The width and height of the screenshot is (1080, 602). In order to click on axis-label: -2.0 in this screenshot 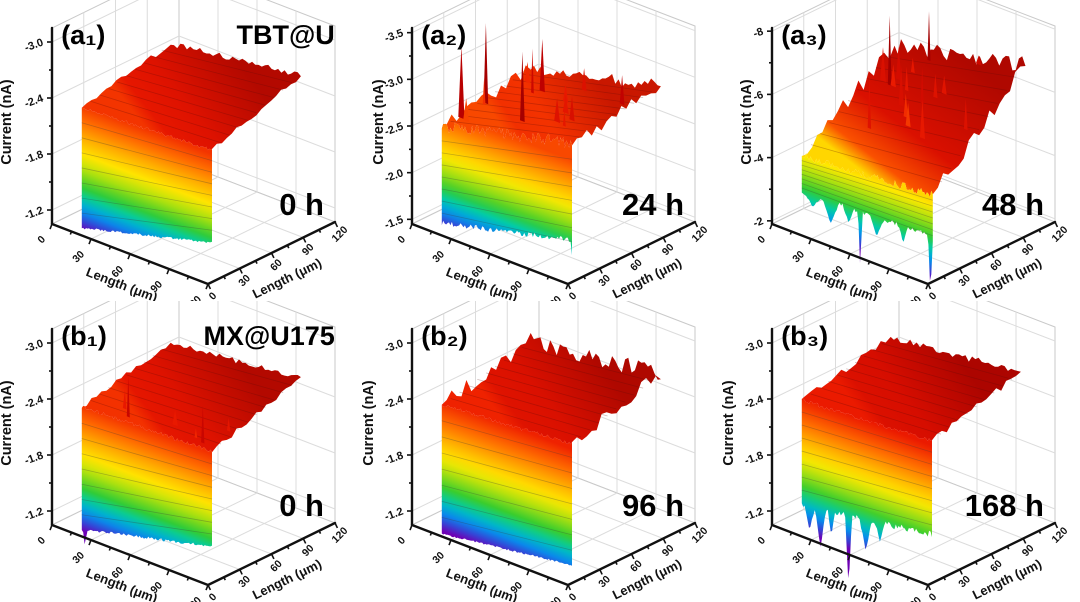, I will do `click(394, 176)`.